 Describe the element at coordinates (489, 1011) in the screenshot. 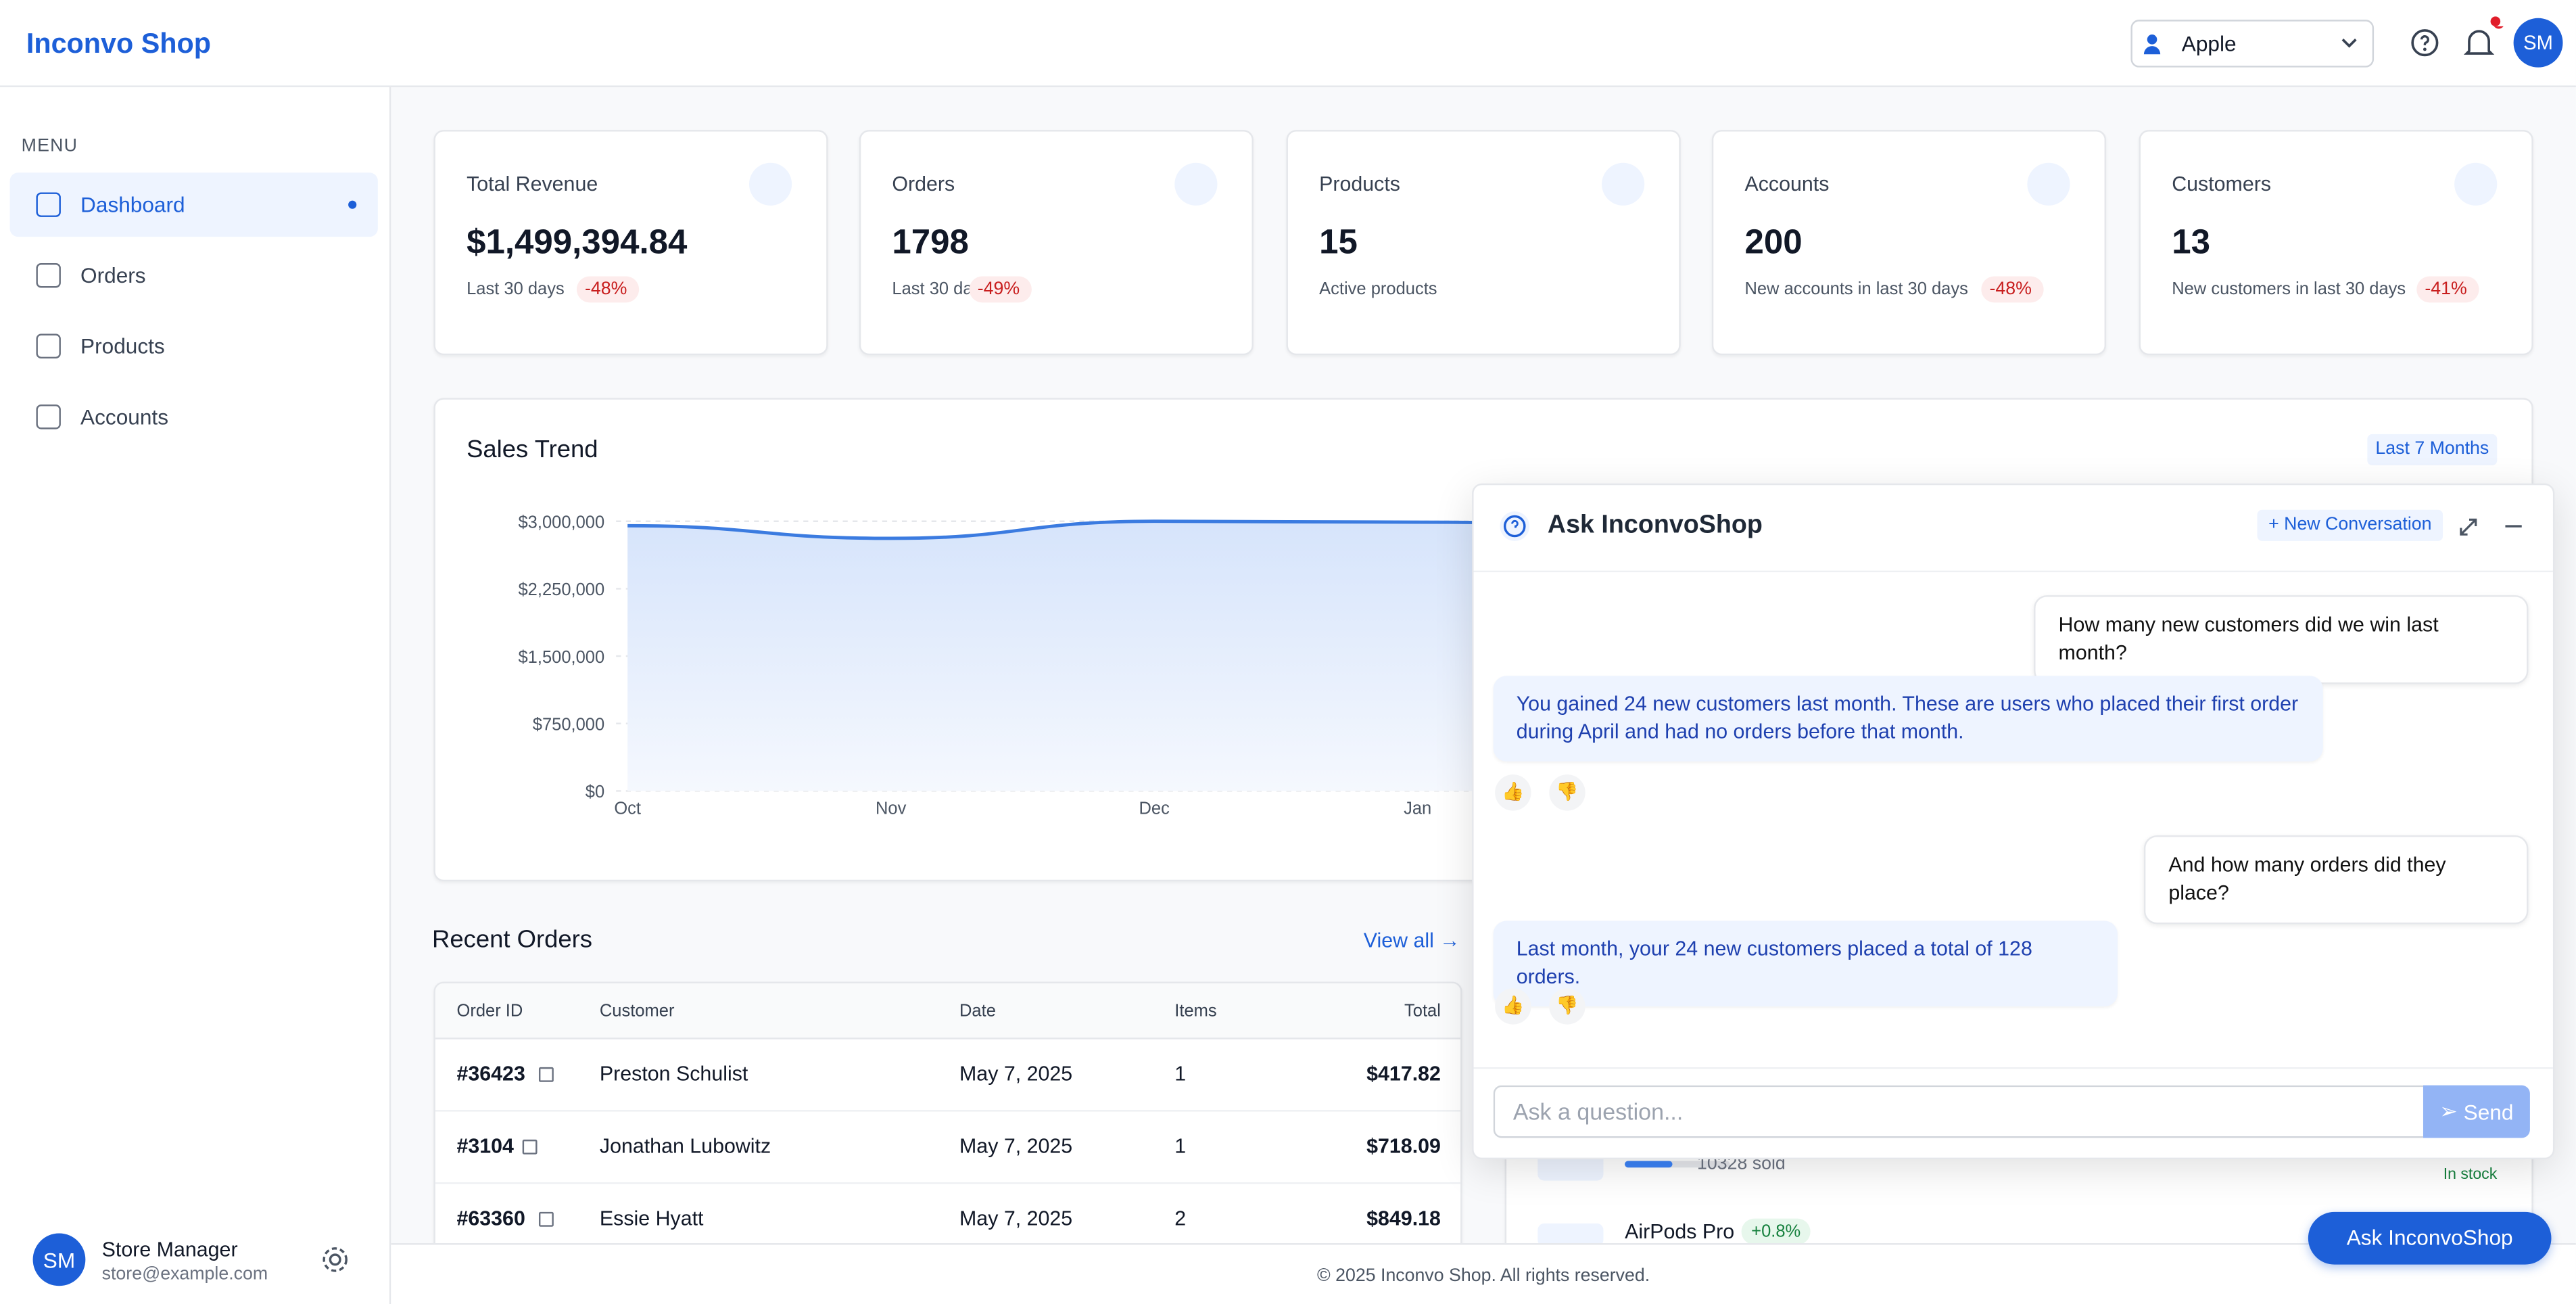

I see `column-header: Order ID` at that location.